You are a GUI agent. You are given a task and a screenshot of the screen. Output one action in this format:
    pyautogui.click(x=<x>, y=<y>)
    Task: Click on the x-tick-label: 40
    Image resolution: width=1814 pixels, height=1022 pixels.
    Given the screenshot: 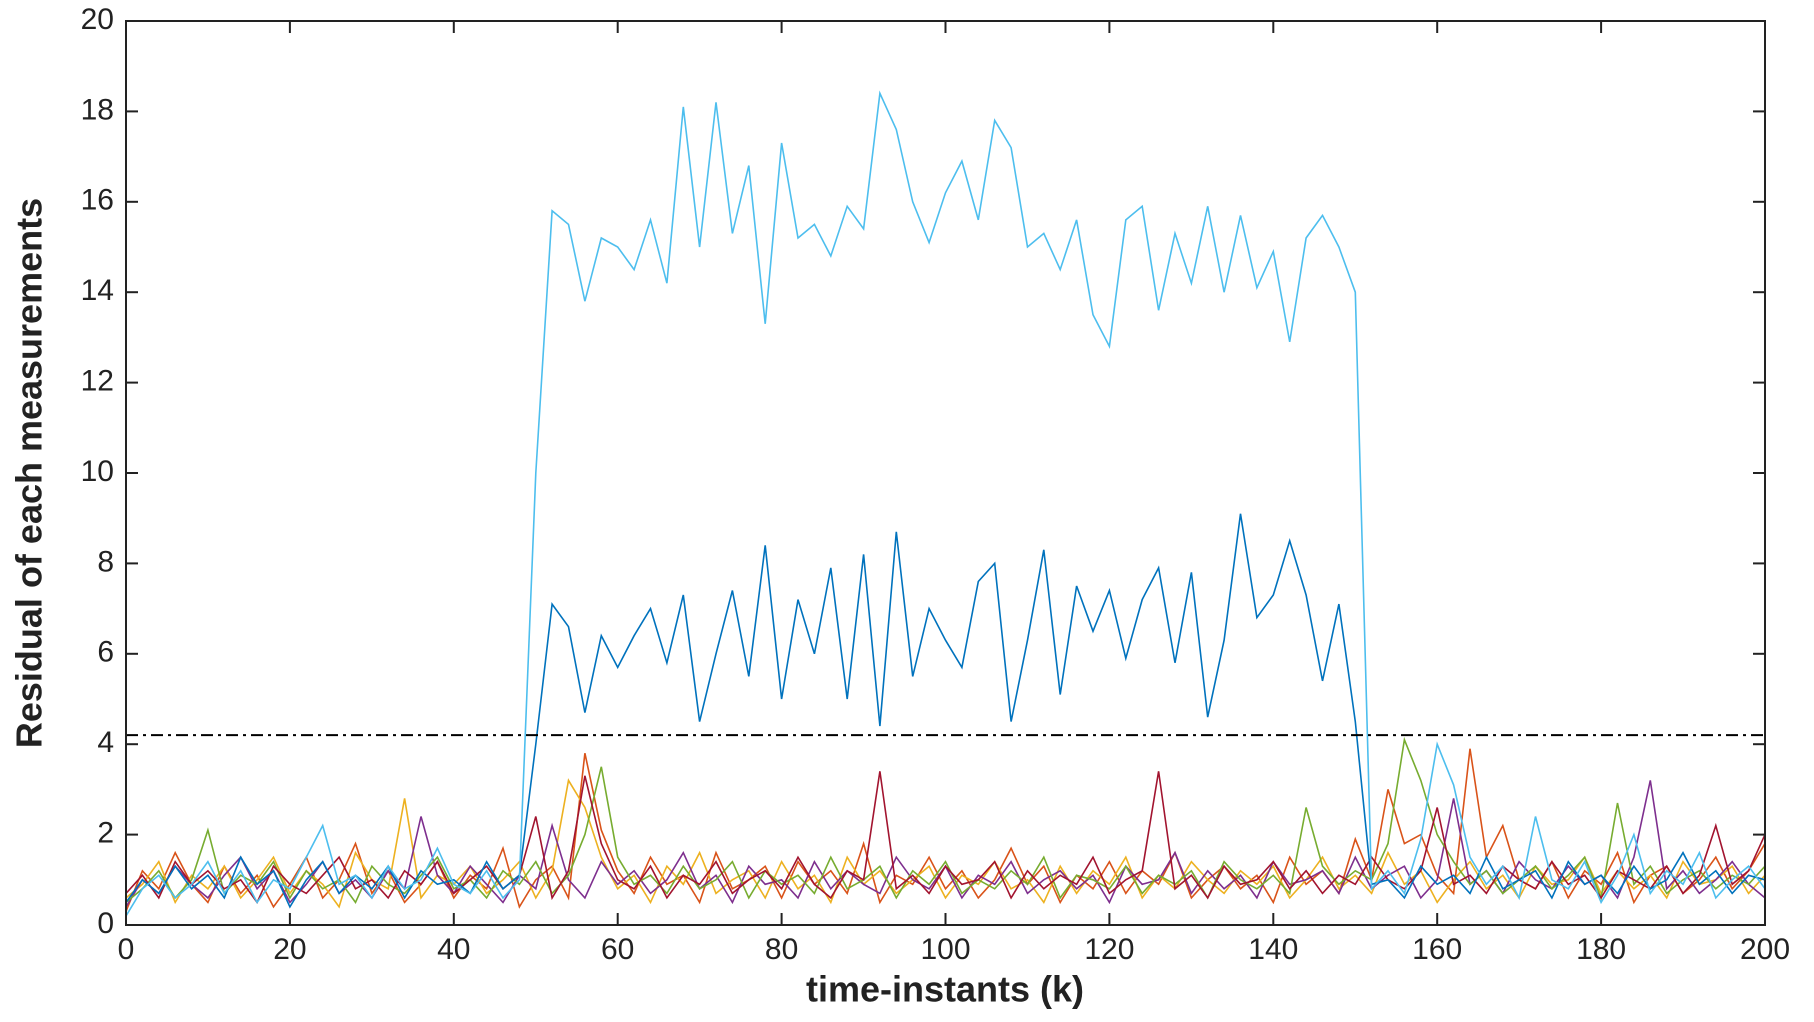 What is the action you would take?
    pyautogui.click(x=453, y=949)
    